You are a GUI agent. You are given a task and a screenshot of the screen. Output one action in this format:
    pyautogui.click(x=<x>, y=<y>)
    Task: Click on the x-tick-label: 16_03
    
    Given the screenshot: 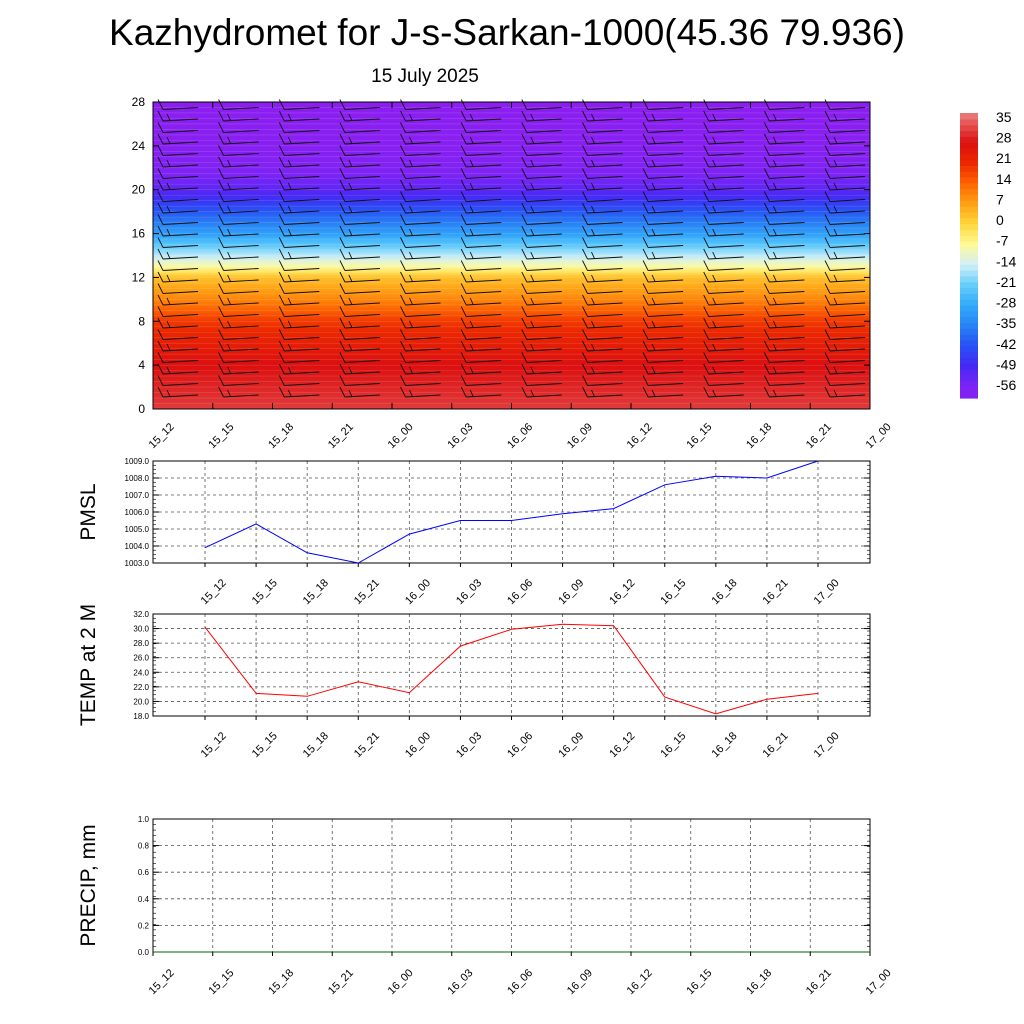 What is the action you would take?
    pyautogui.click(x=469, y=592)
    